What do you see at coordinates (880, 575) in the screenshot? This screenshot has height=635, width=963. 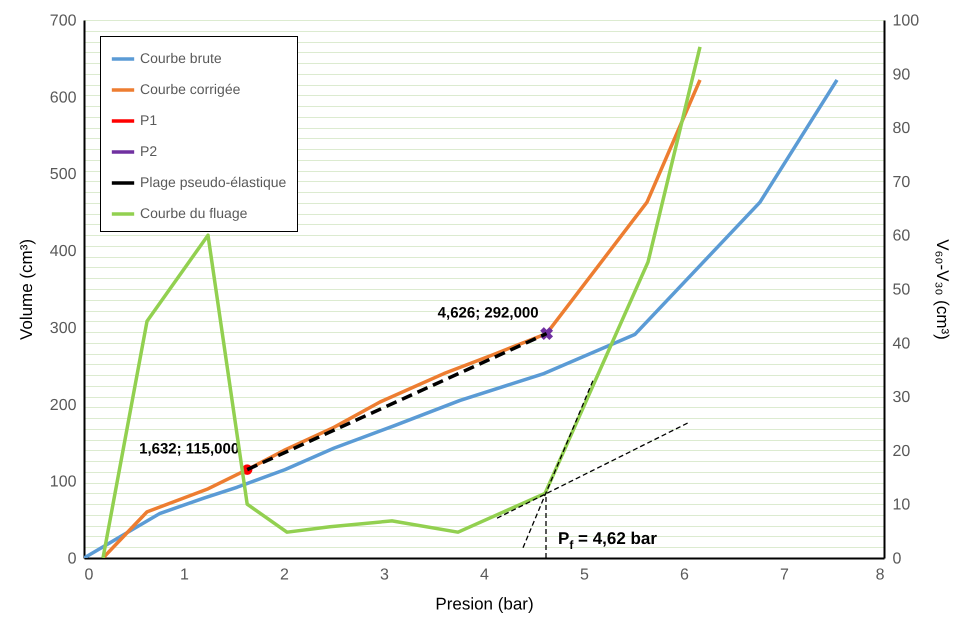 I see `x-tick-label: 8` at bounding box center [880, 575].